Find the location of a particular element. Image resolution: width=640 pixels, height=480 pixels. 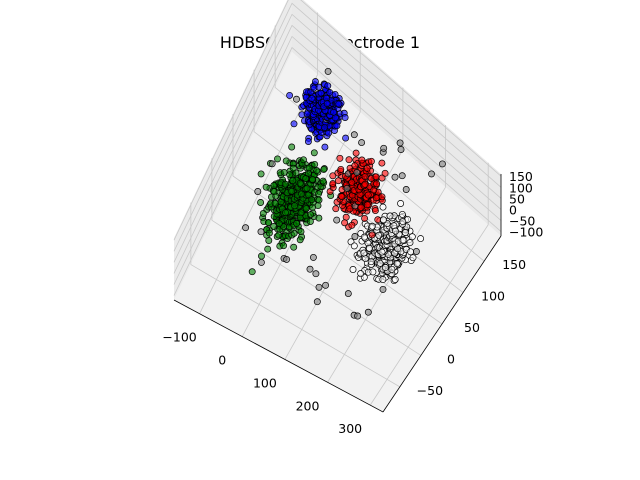

x-axis-line is located at coordinates (278, 356).